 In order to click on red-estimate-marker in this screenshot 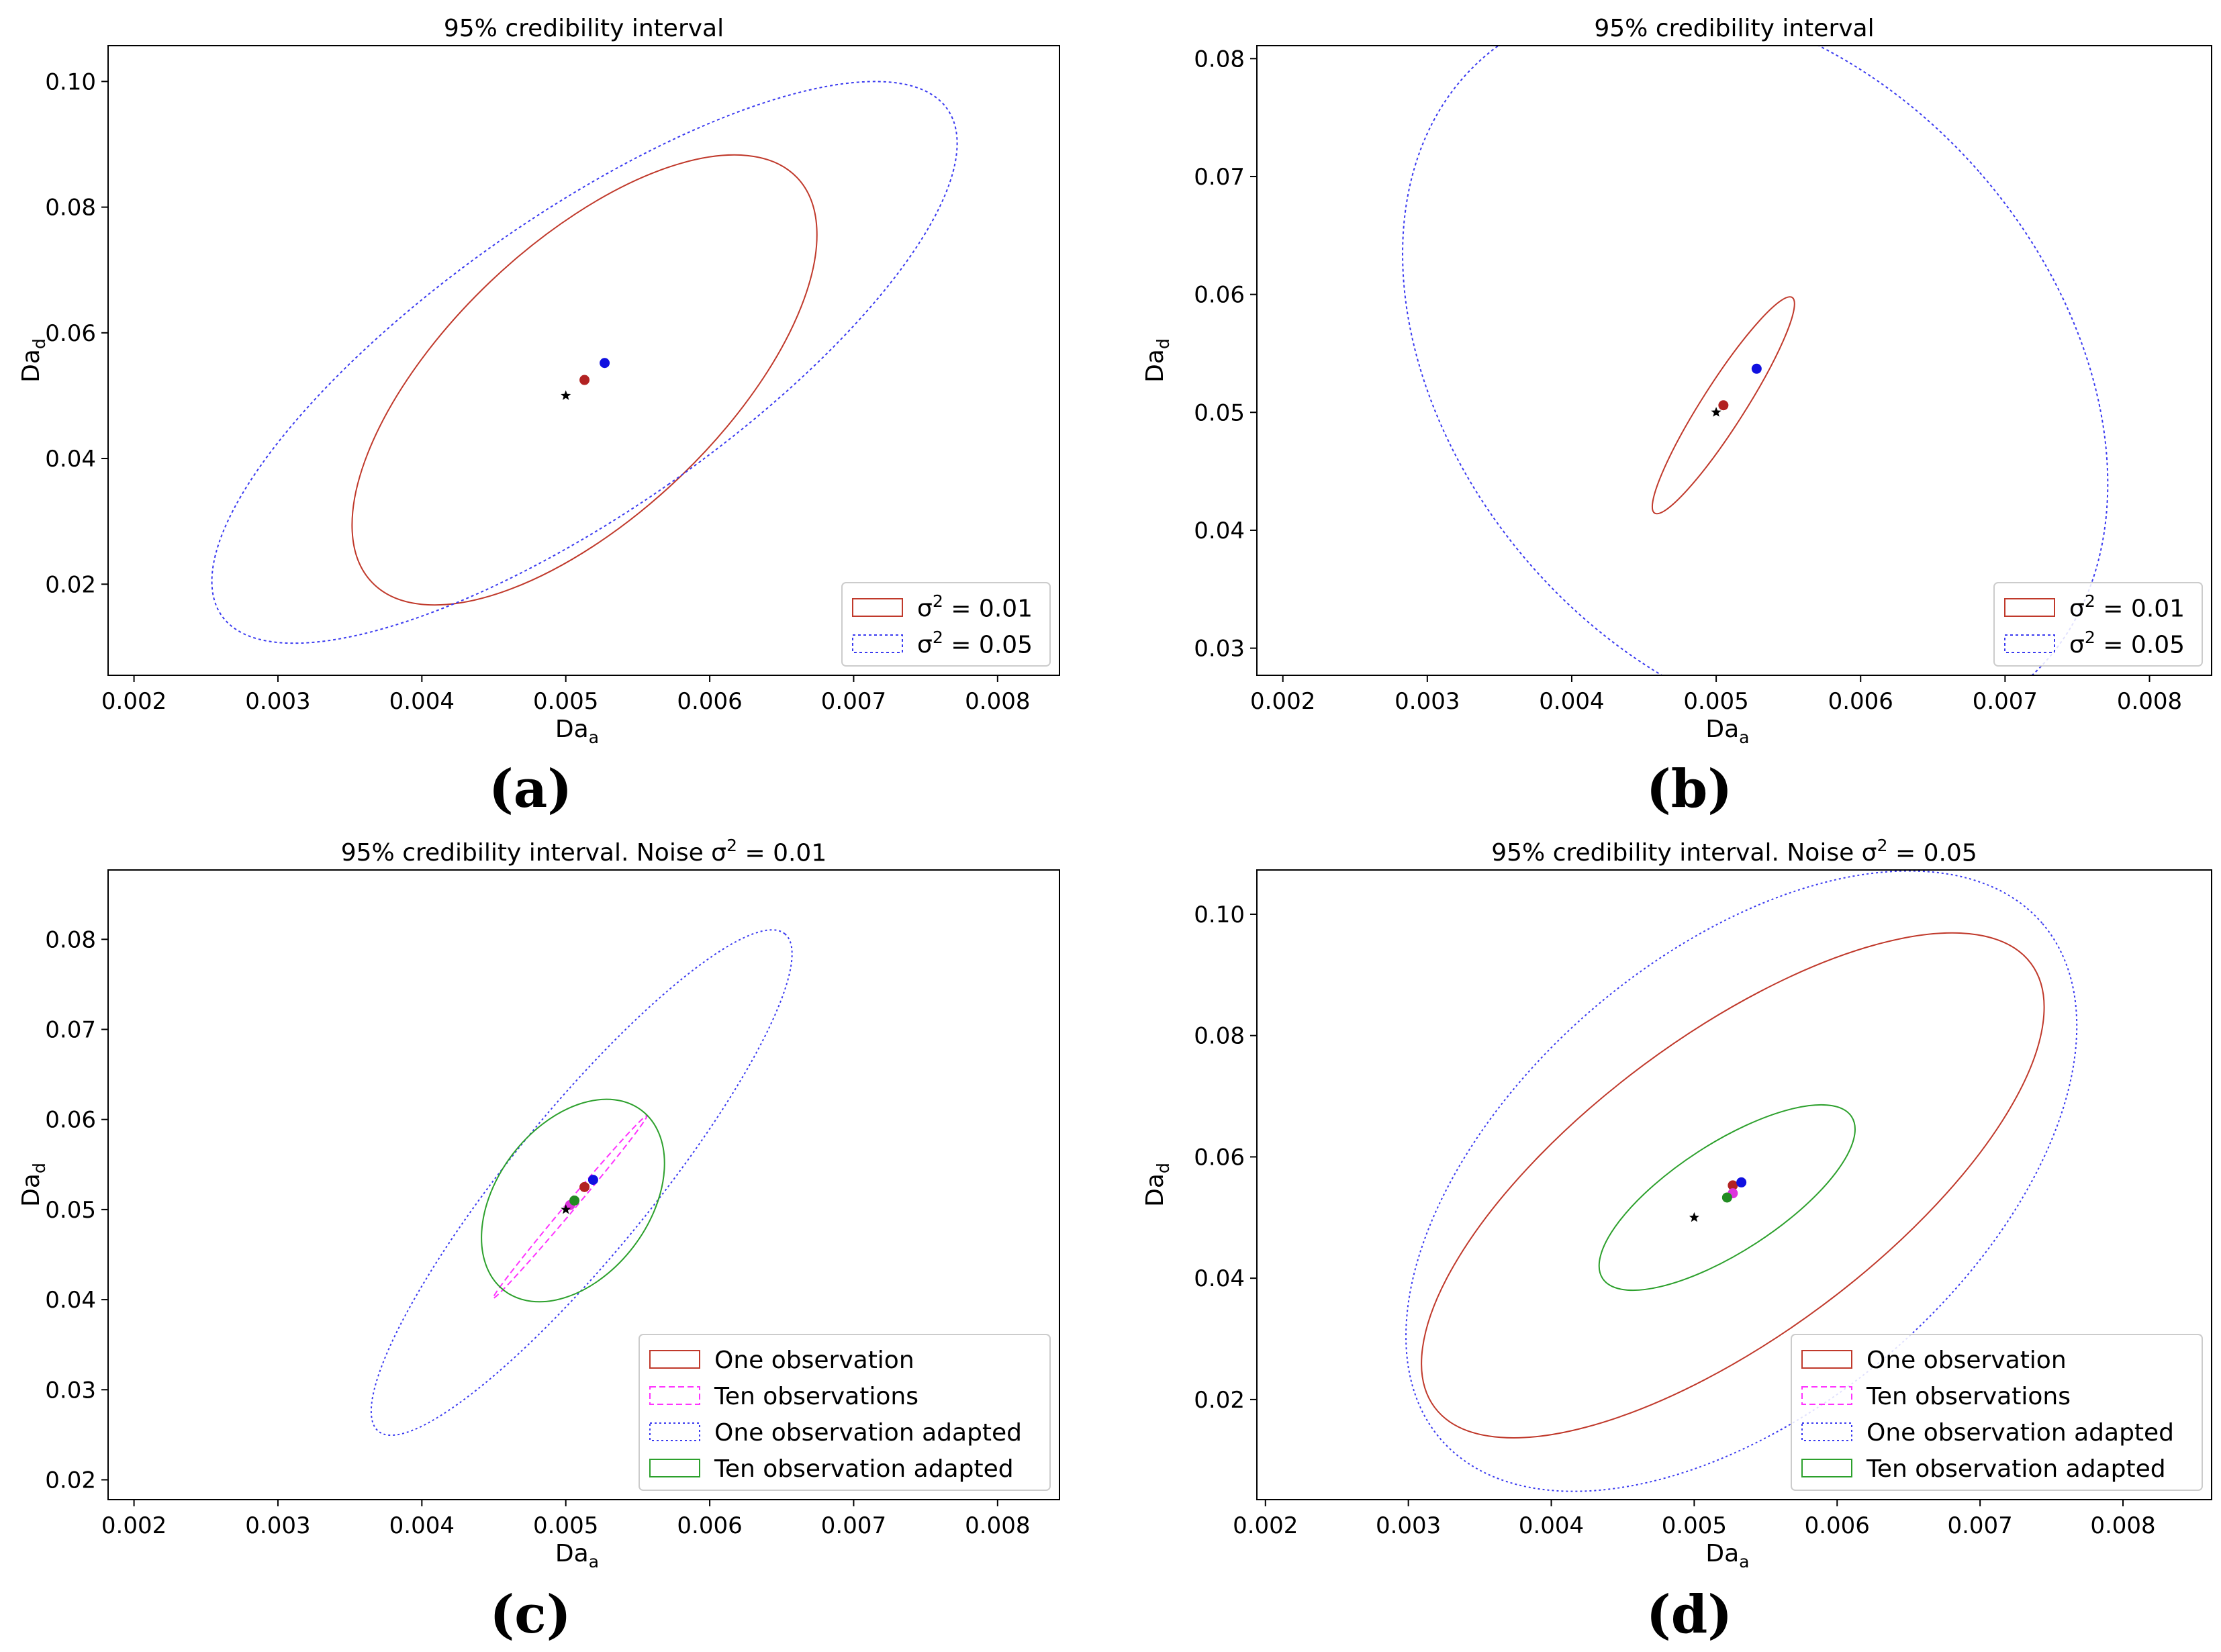, I will do `click(584, 1187)`.